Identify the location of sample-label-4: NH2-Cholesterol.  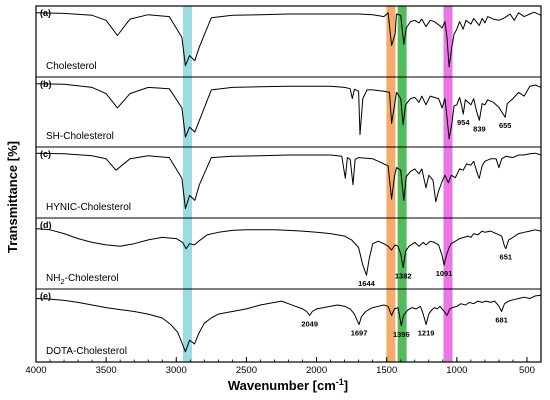
(82, 279).